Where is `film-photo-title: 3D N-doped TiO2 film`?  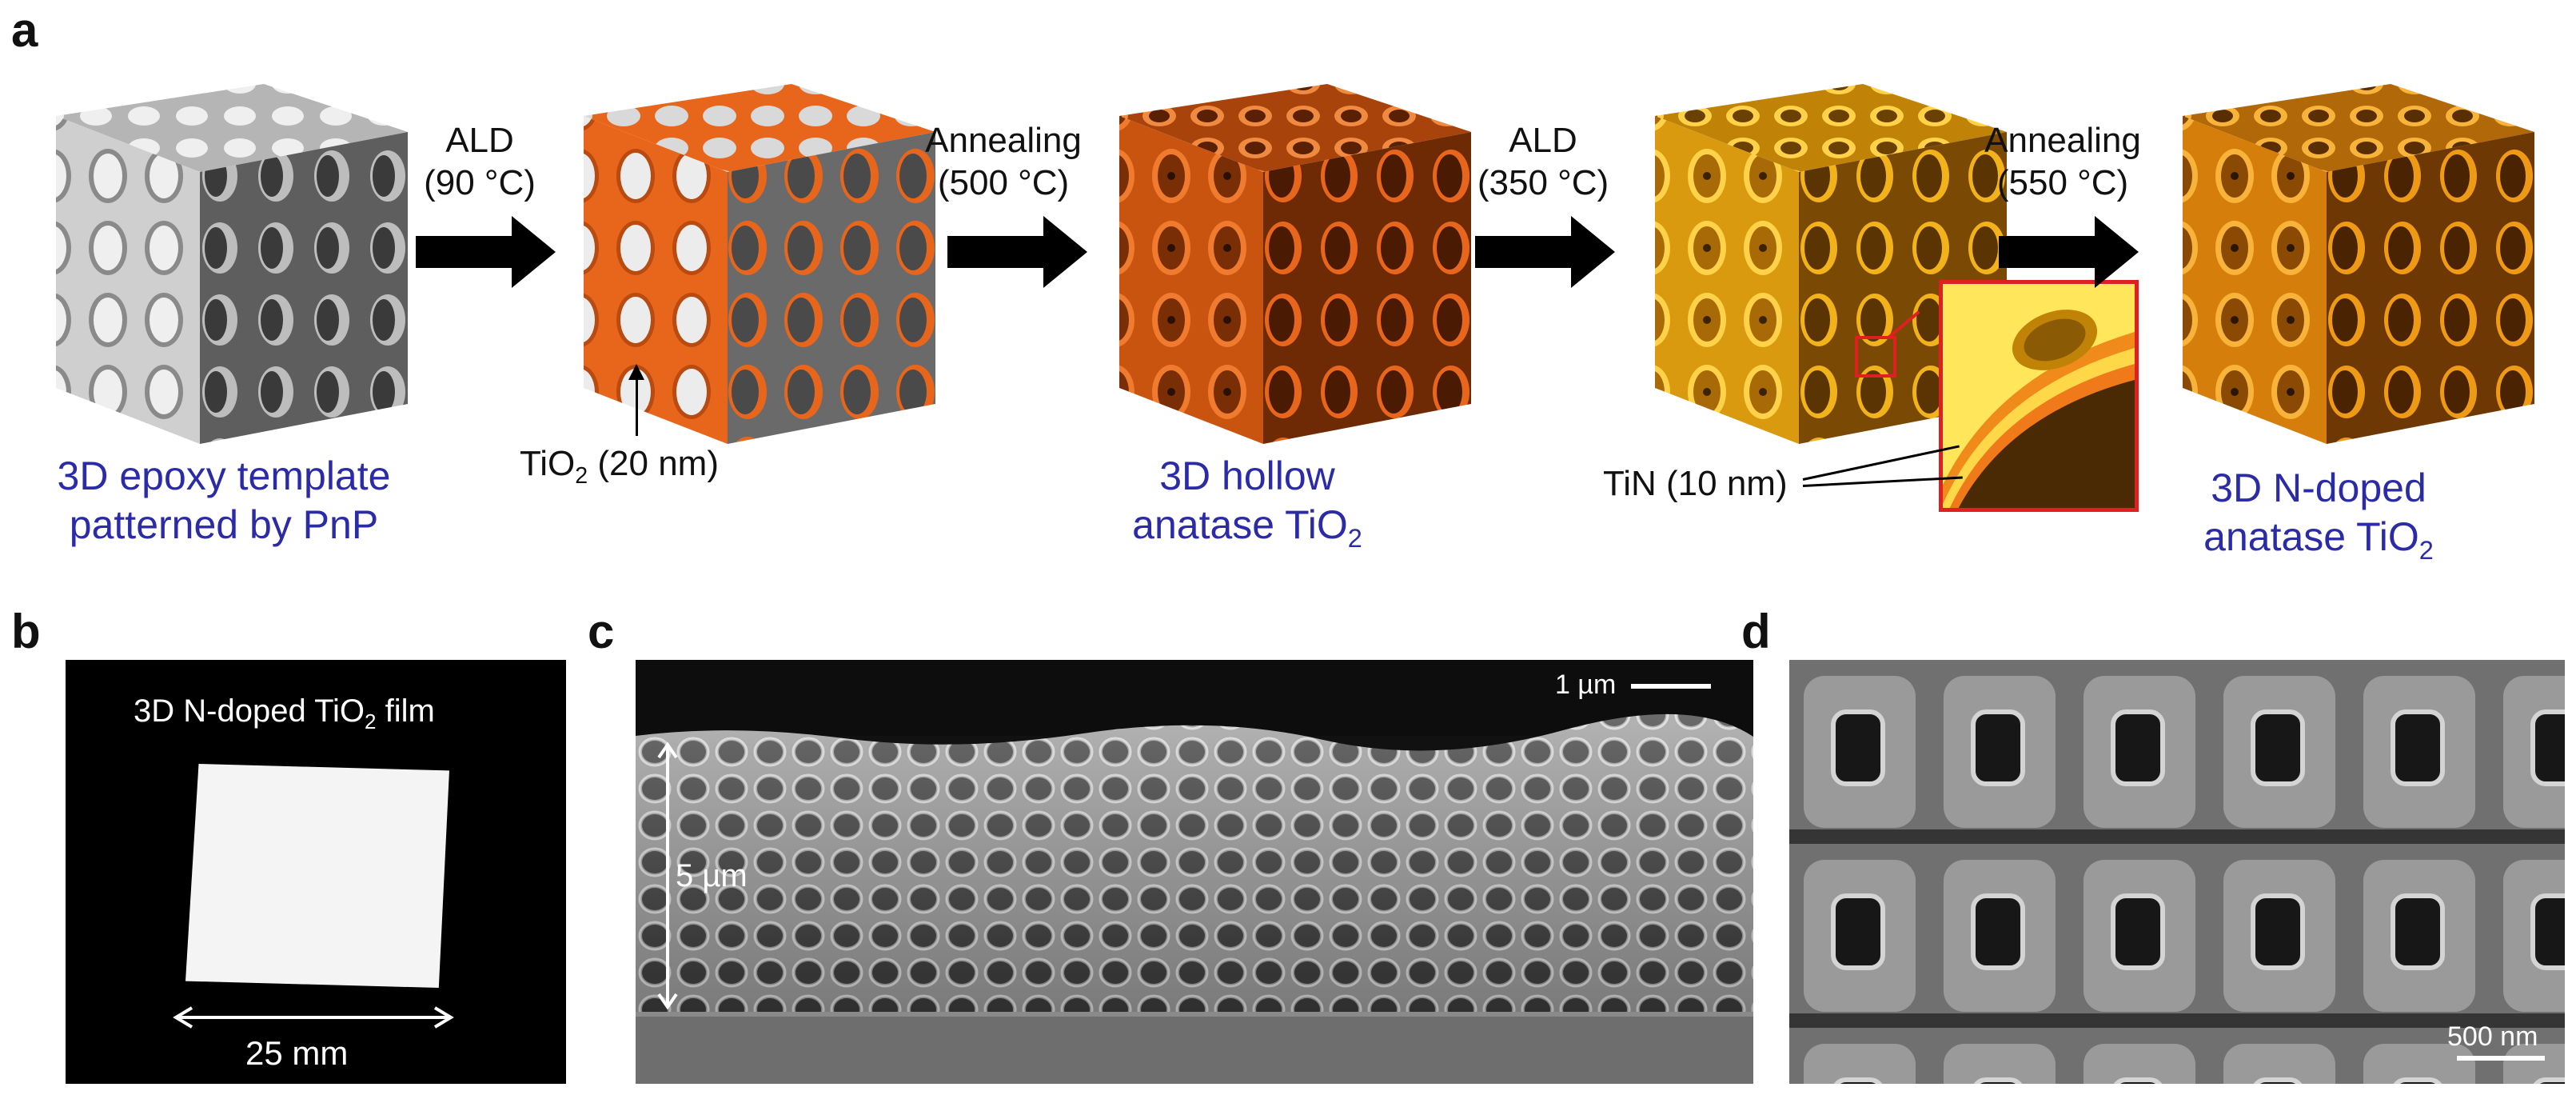
film-photo-title: 3D N-doped TiO2 film is located at coordinates (284, 713).